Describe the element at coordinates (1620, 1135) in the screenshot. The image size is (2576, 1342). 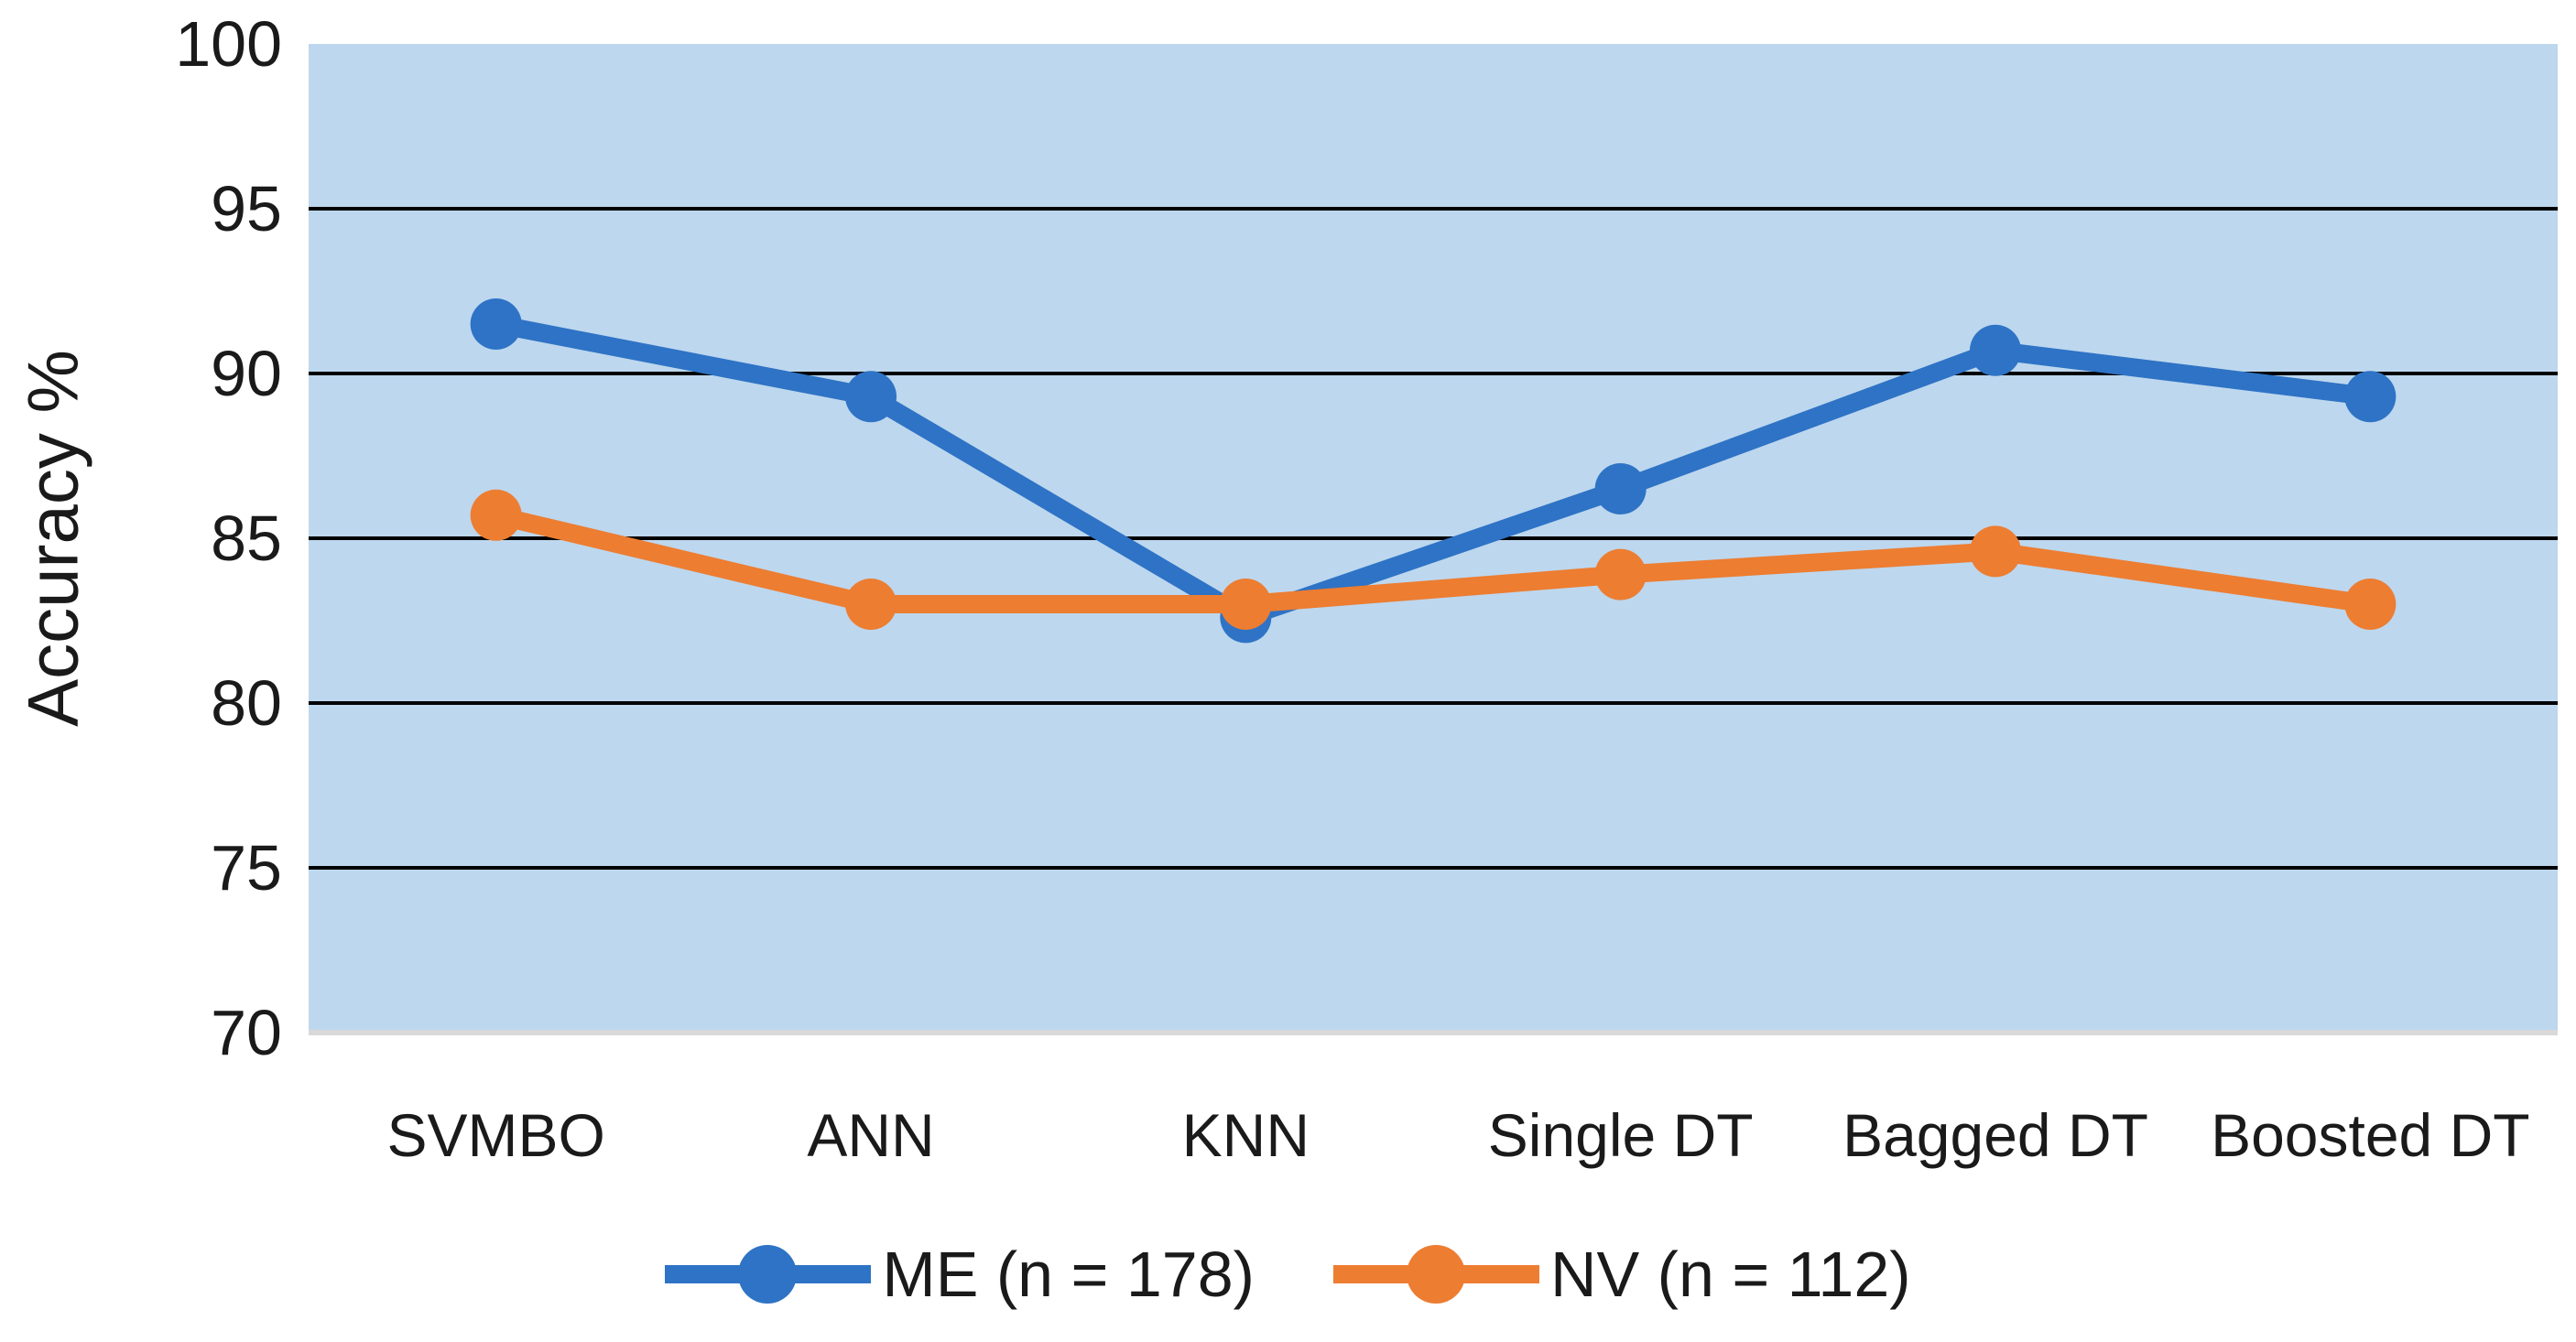
I see `x-tick-label-single-dt: Single DT` at that location.